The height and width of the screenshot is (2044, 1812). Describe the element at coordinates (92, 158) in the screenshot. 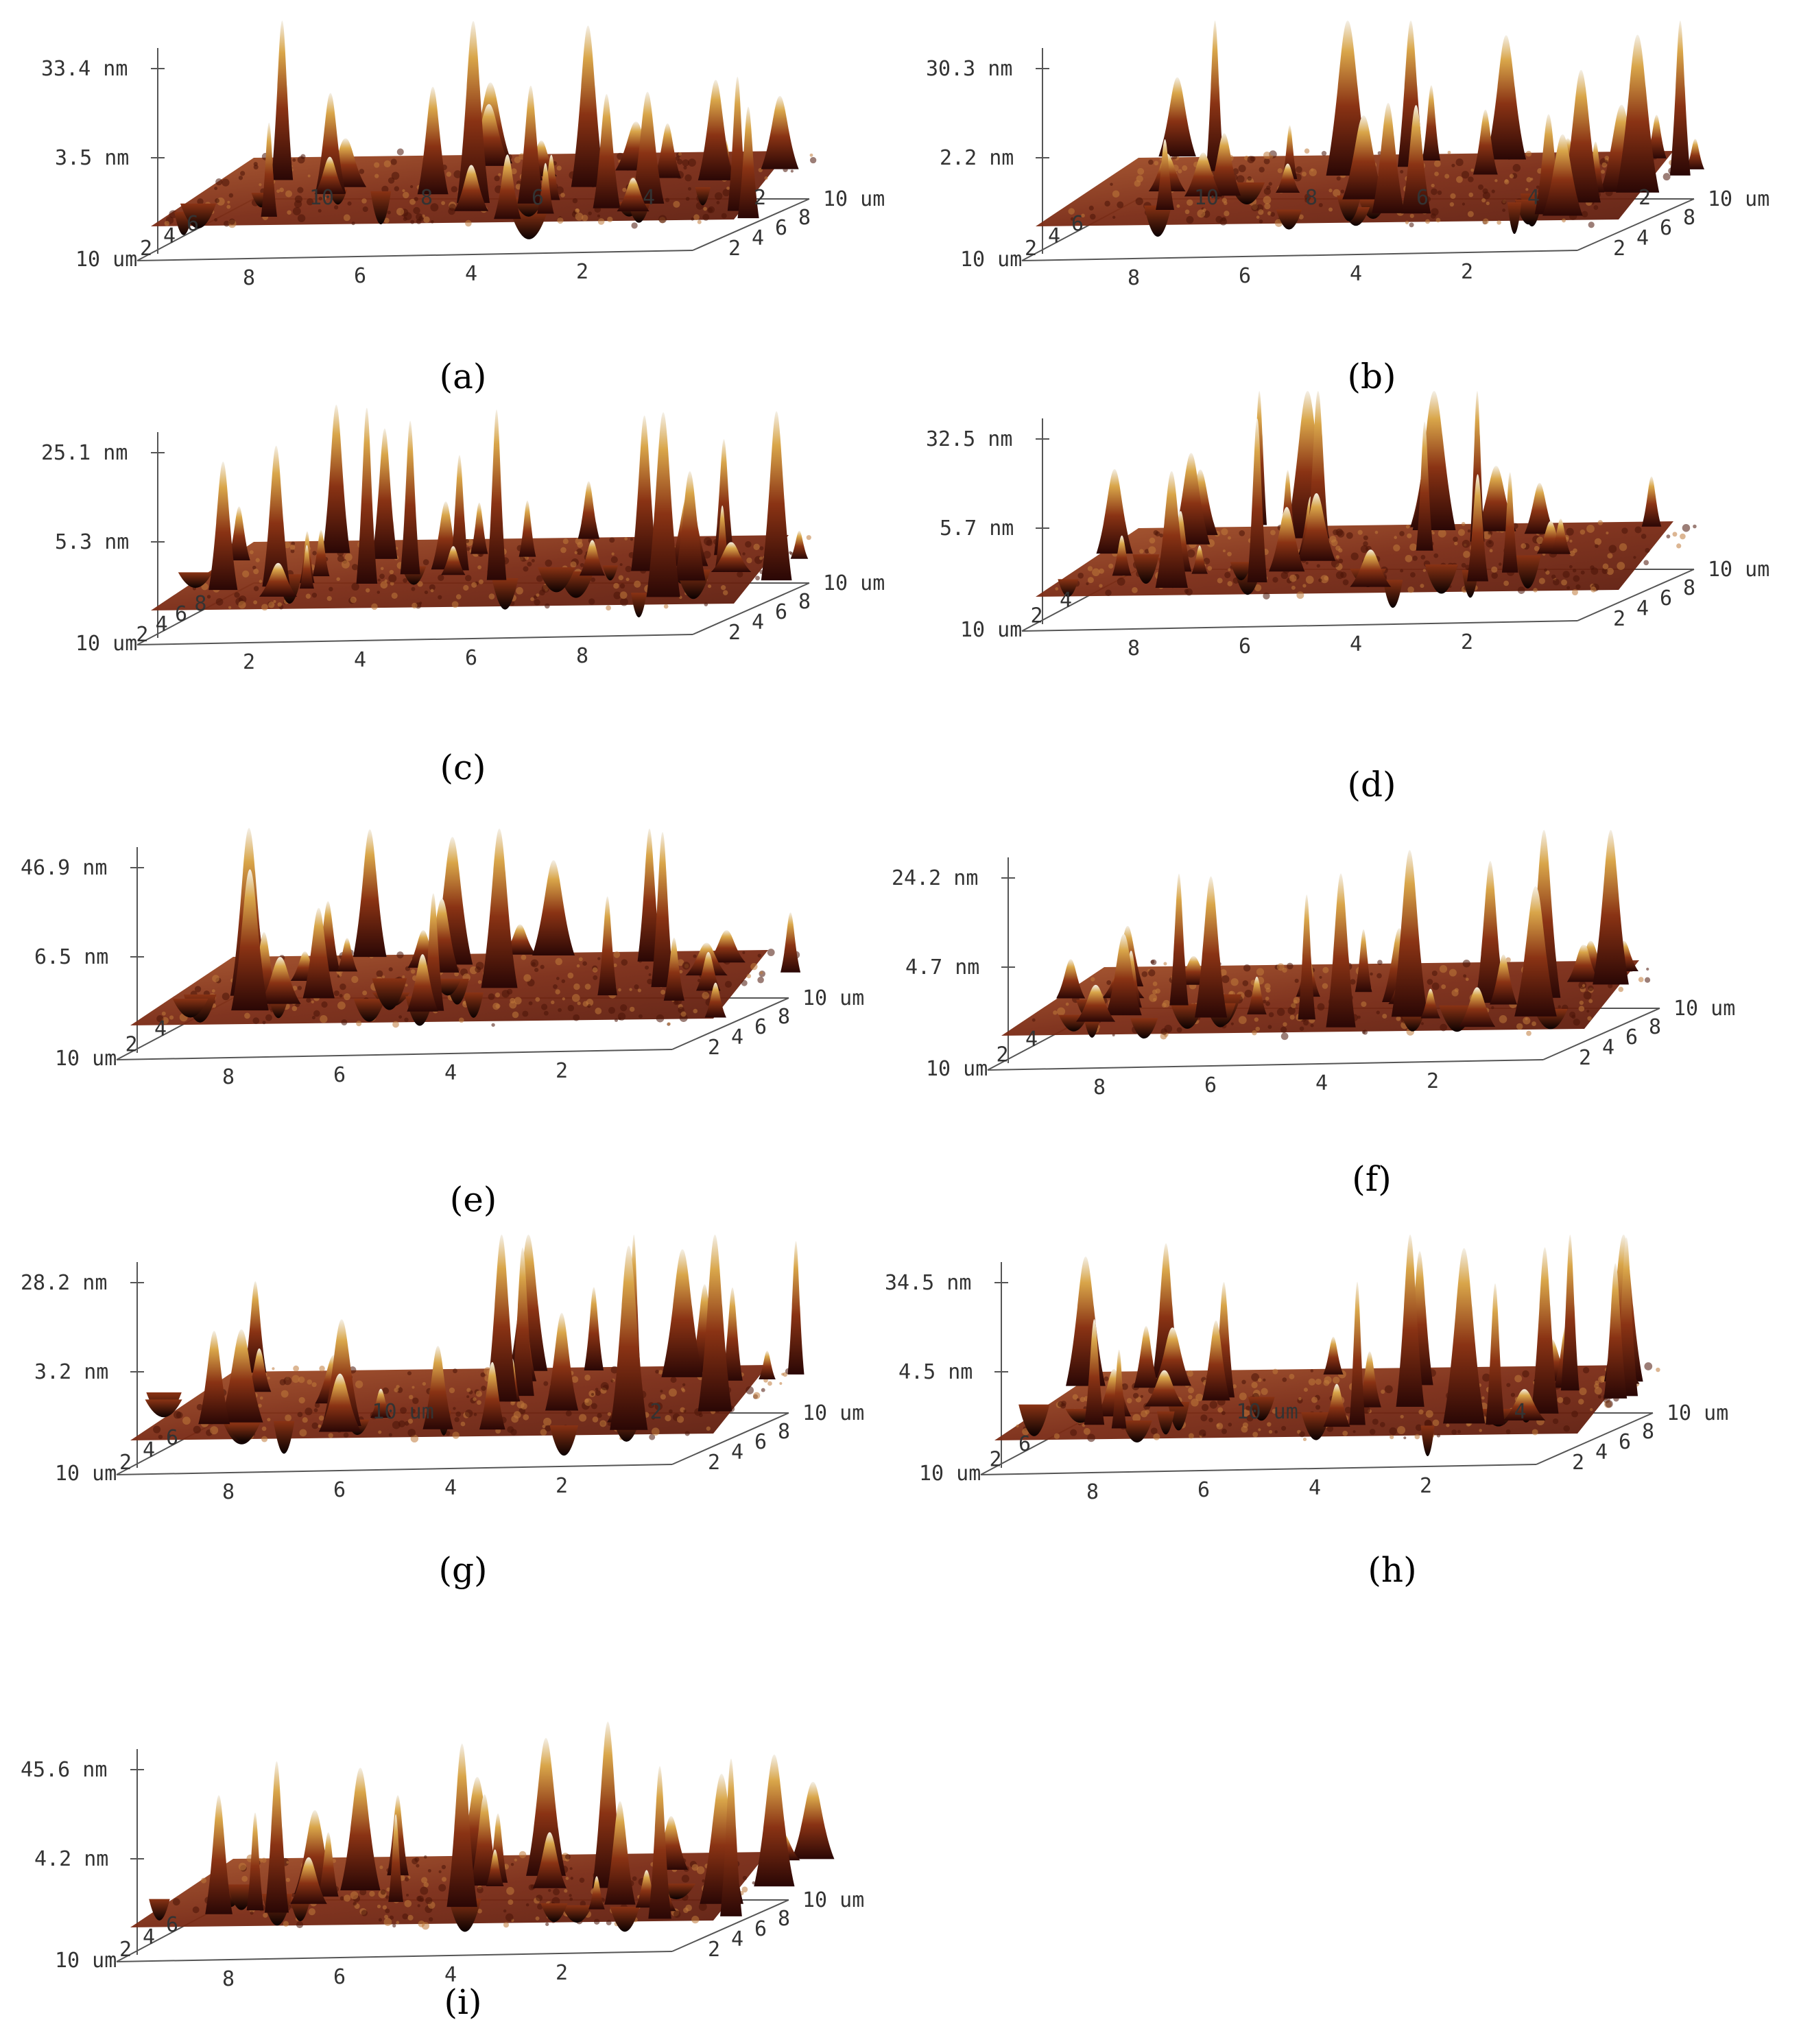

I see `z-mid-label: 3.5 nm` at that location.